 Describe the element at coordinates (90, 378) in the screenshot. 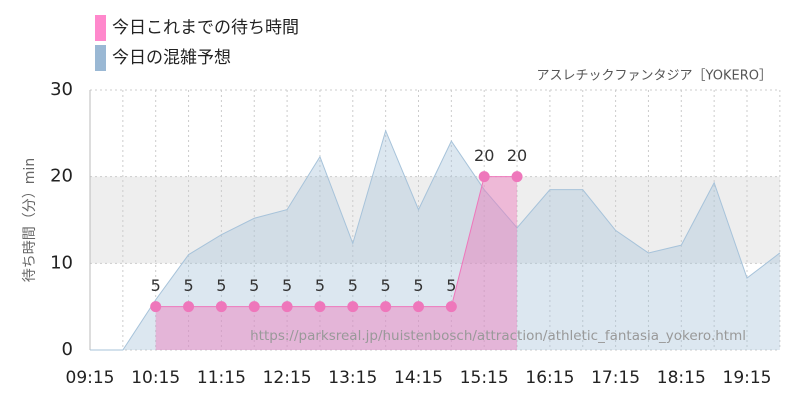

I see `x-tick-label: 09:15` at that location.